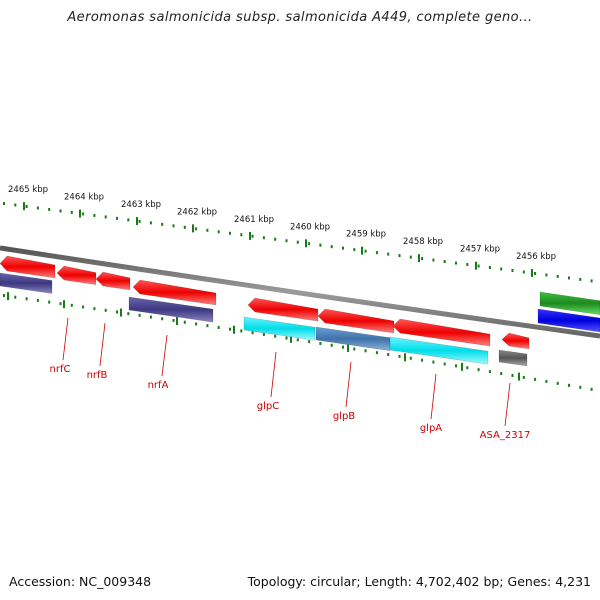  I want to click on cog-block-steelblue, so click(353, 339).